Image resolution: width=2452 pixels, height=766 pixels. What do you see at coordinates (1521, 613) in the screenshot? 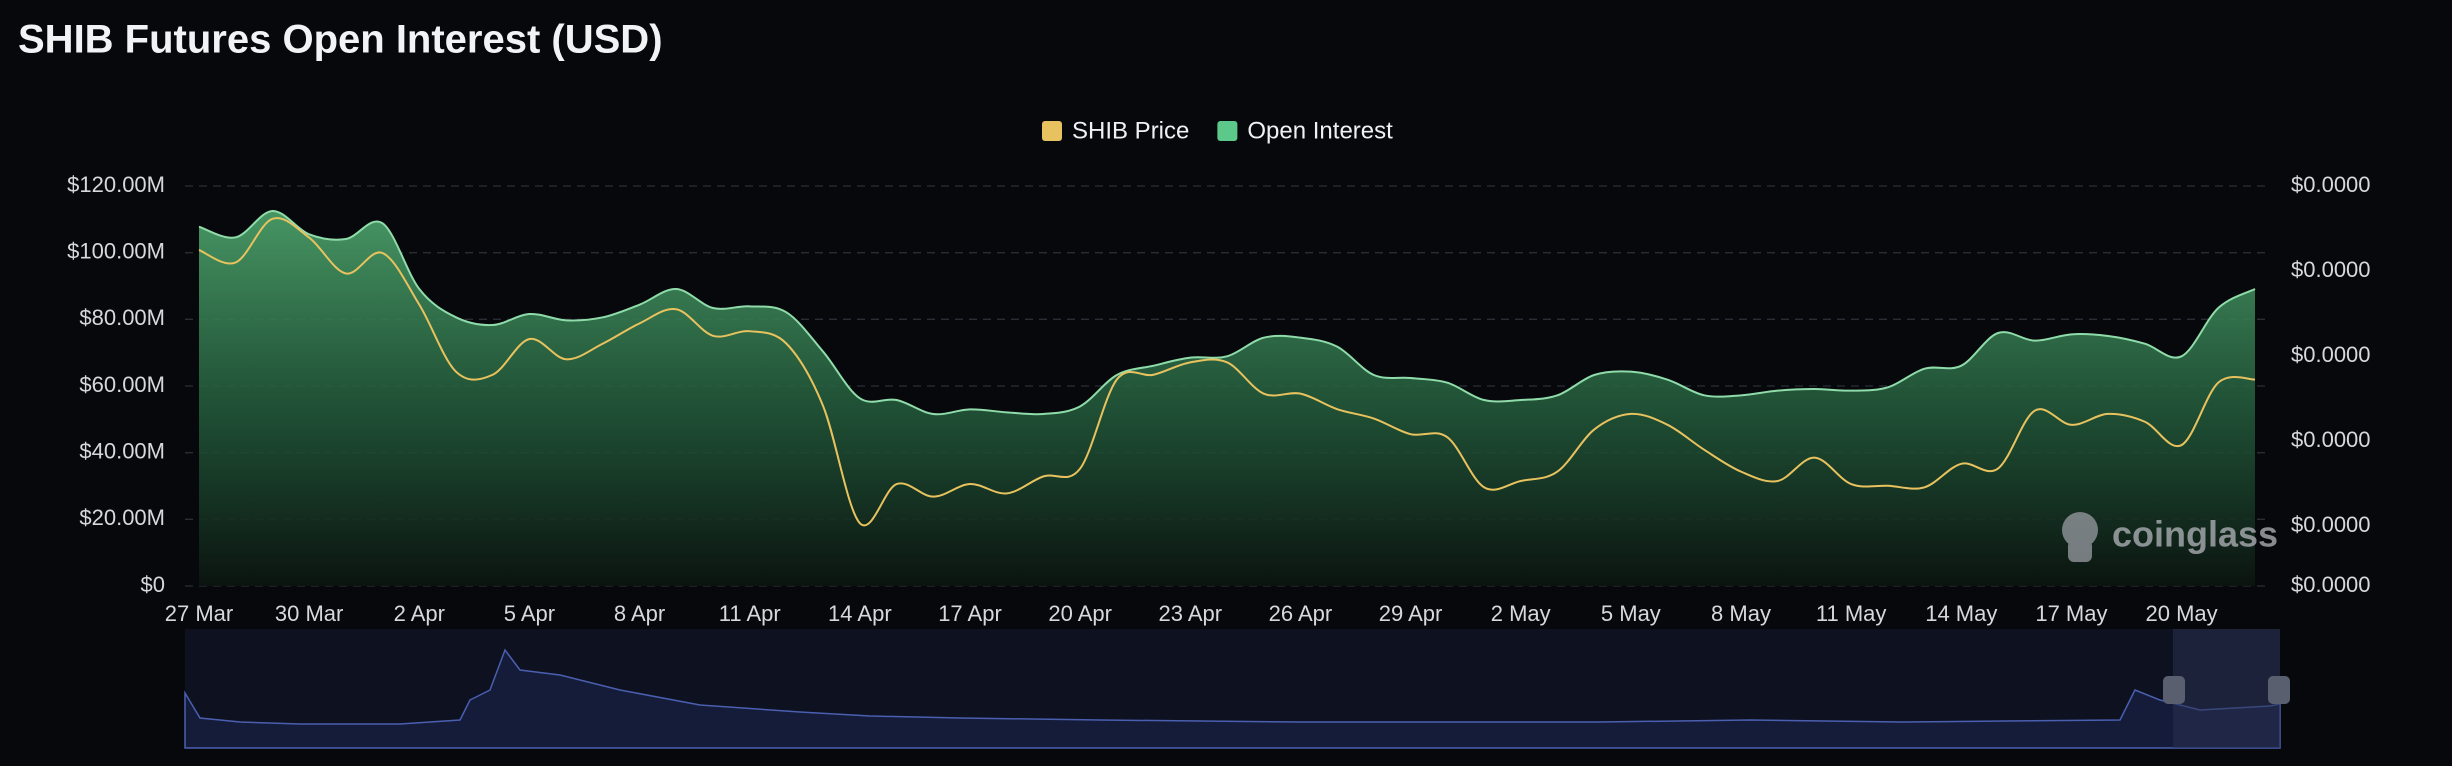
I see `x-tick-label: 2 May` at bounding box center [1521, 613].